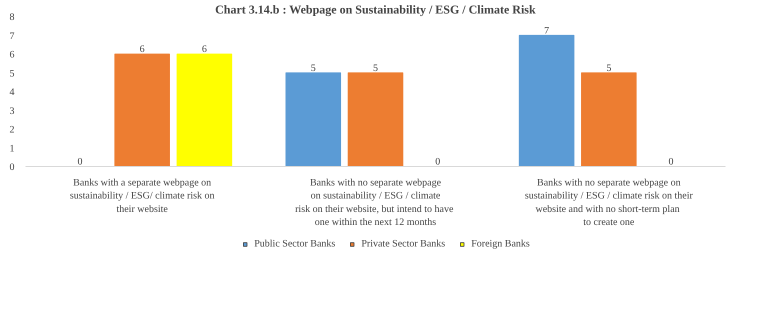 The height and width of the screenshot is (320, 784). Describe the element at coordinates (12, 74) in the screenshot. I see `y-tick-label: 5` at that location.